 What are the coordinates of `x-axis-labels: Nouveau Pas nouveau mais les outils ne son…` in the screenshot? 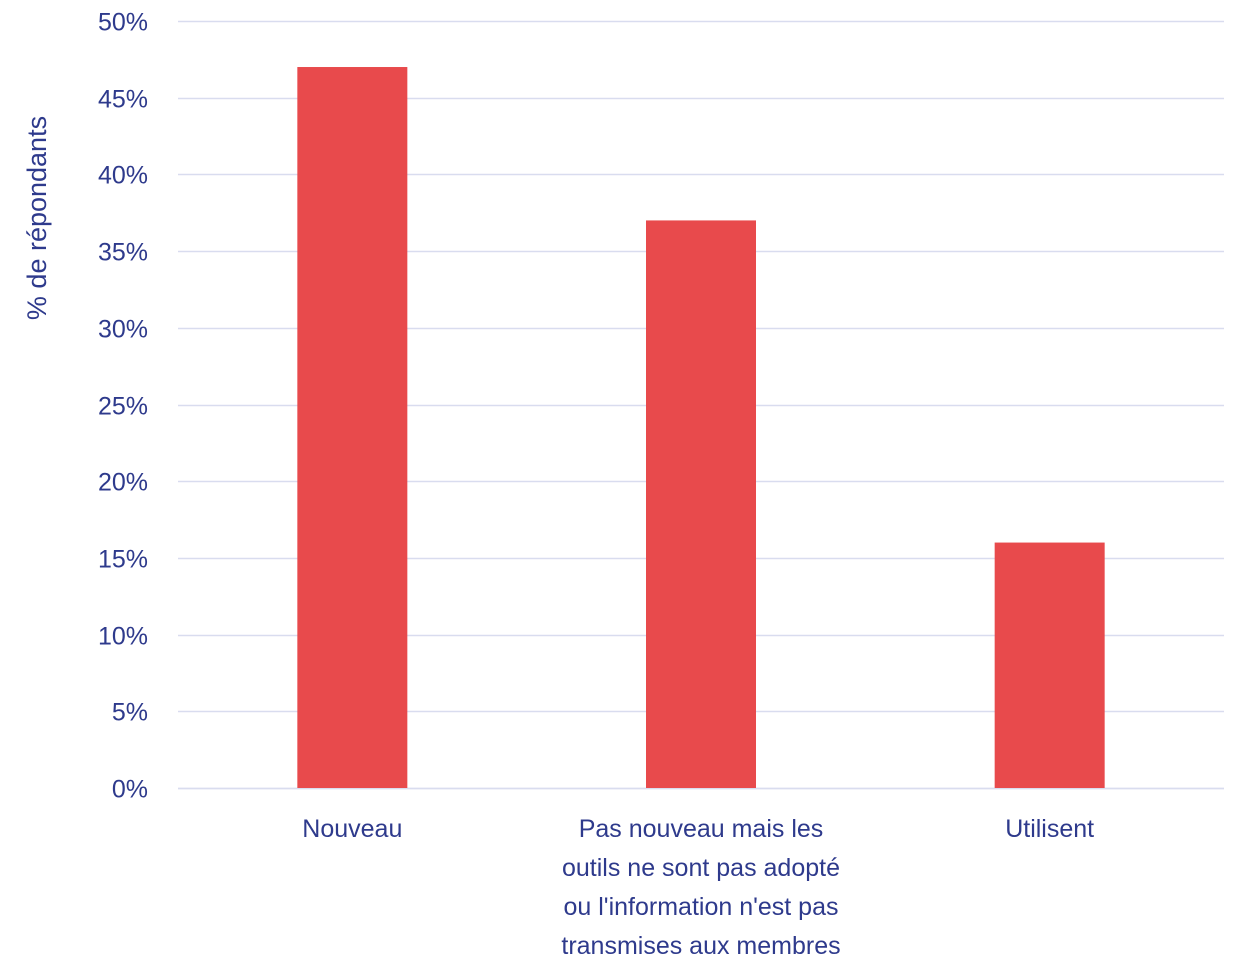 It's located at (698, 886).